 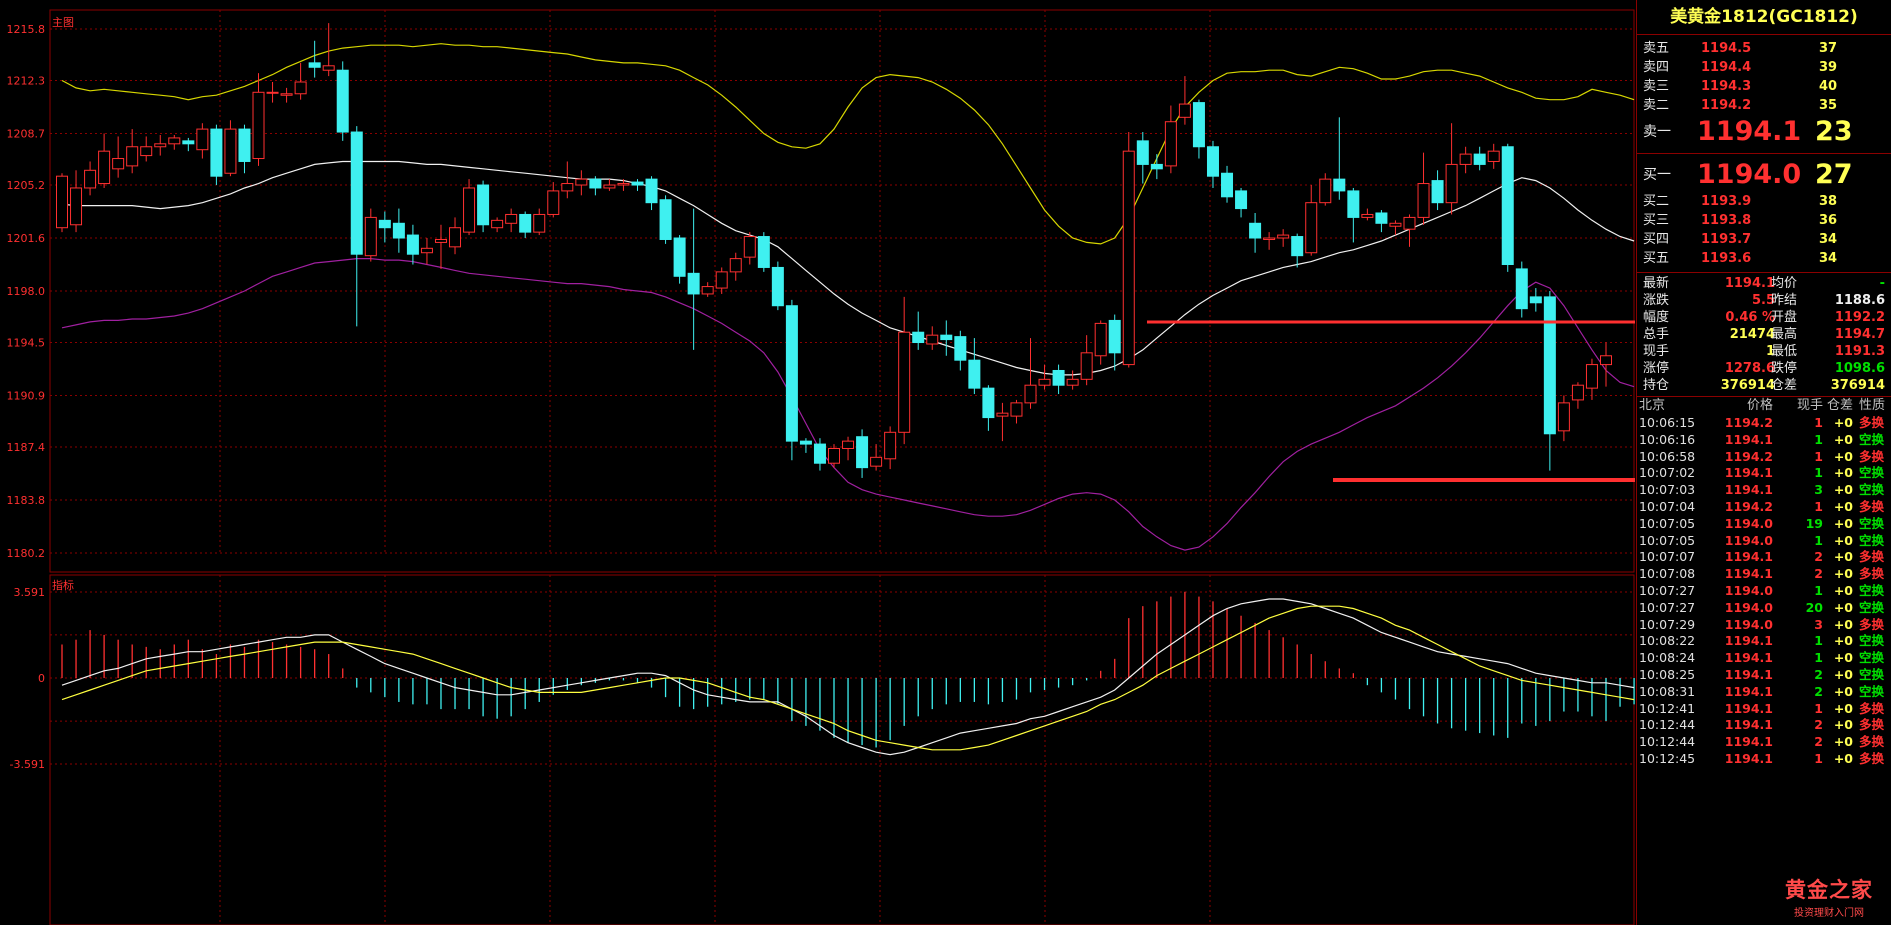 What do you see at coordinates (1667, 439) in the screenshot?
I see `trade-time: 10:06:16` at bounding box center [1667, 439].